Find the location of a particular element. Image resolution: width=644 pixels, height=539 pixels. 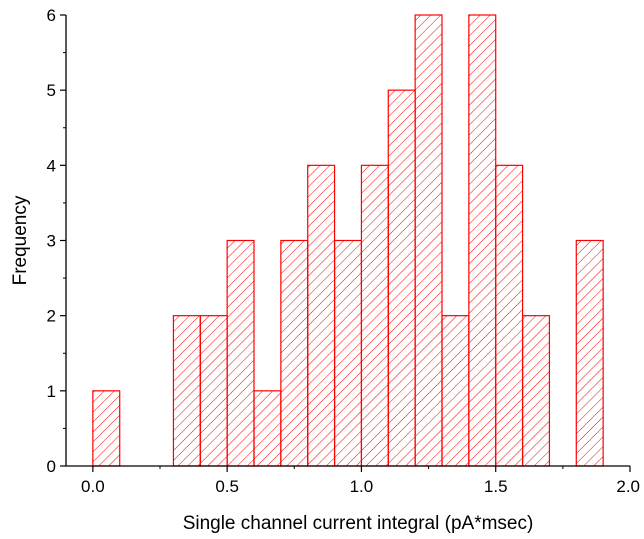

x-tick-label-1: 0.5 is located at coordinates (227, 486).